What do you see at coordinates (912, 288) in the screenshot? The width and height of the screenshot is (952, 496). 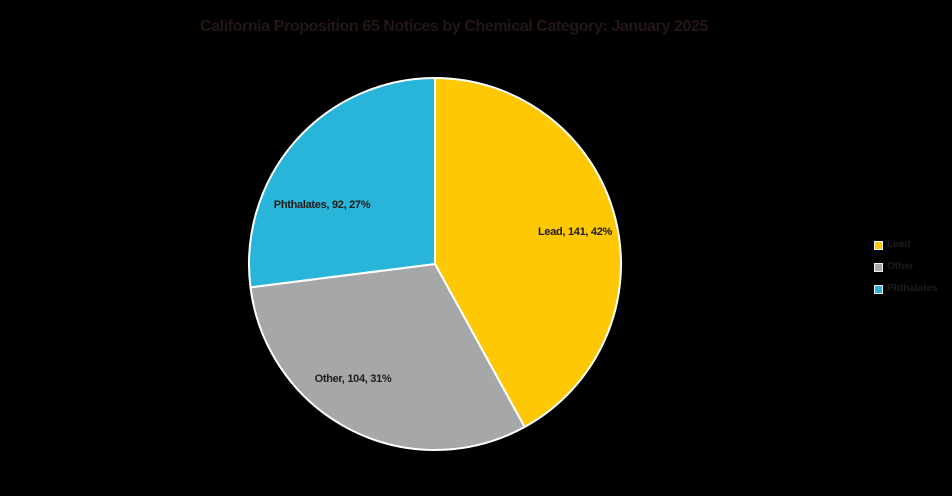 I see `legend-label: Phthalates` at bounding box center [912, 288].